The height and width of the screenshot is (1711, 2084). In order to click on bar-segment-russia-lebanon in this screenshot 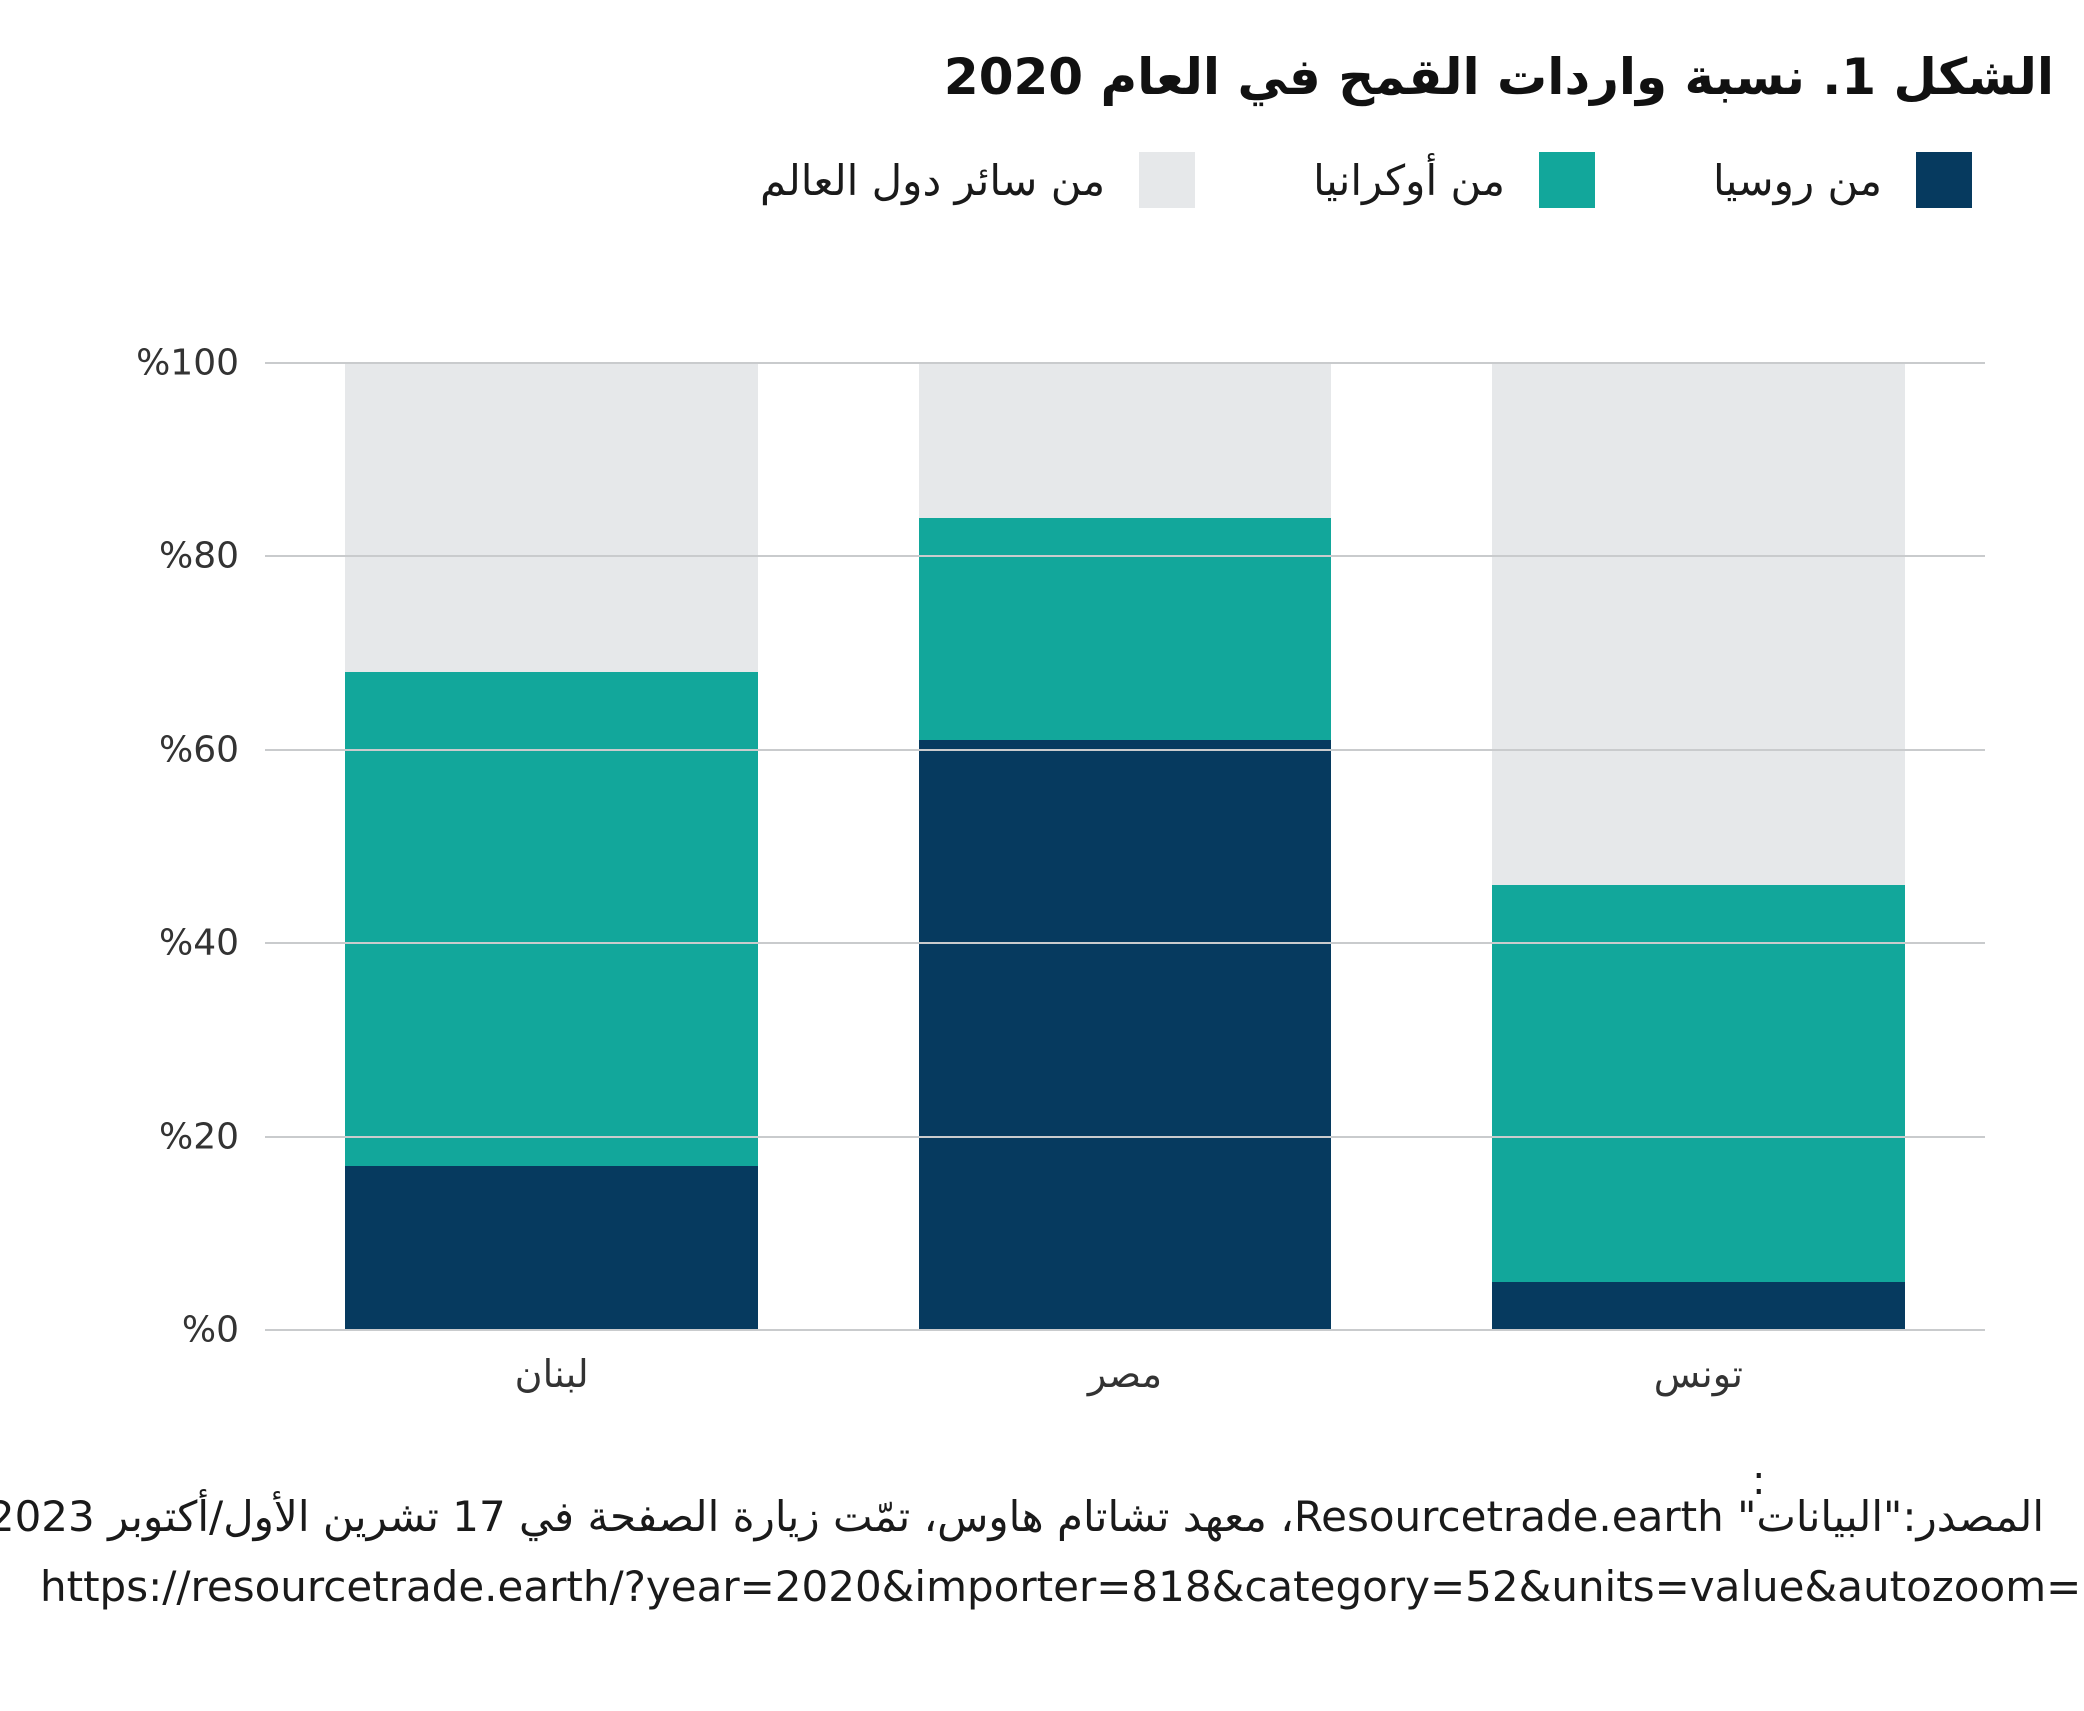, I will do `click(552, 1247)`.